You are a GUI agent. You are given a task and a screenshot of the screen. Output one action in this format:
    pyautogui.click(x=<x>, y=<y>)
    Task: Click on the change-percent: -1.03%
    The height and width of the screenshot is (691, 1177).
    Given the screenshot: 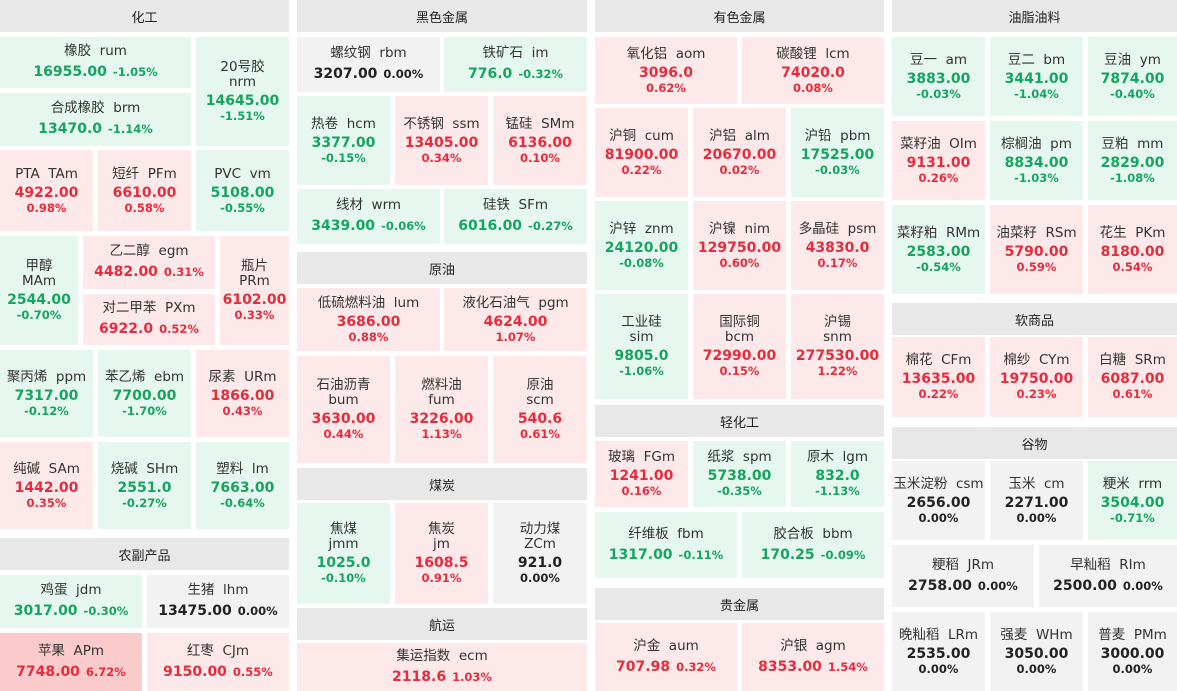 What is the action you would take?
    pyautogui.click(x=1036, y=177)
    